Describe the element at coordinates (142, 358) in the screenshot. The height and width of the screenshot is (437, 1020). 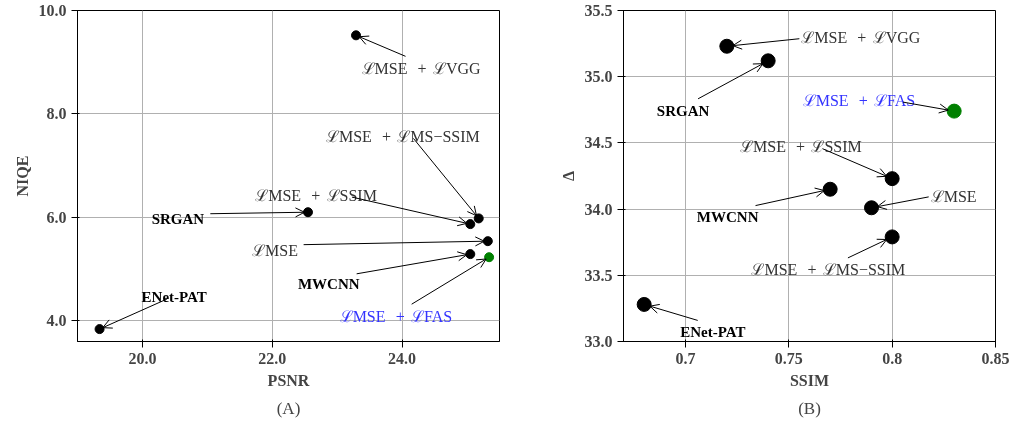
I see `x-tick-label: 20.0` at that location.